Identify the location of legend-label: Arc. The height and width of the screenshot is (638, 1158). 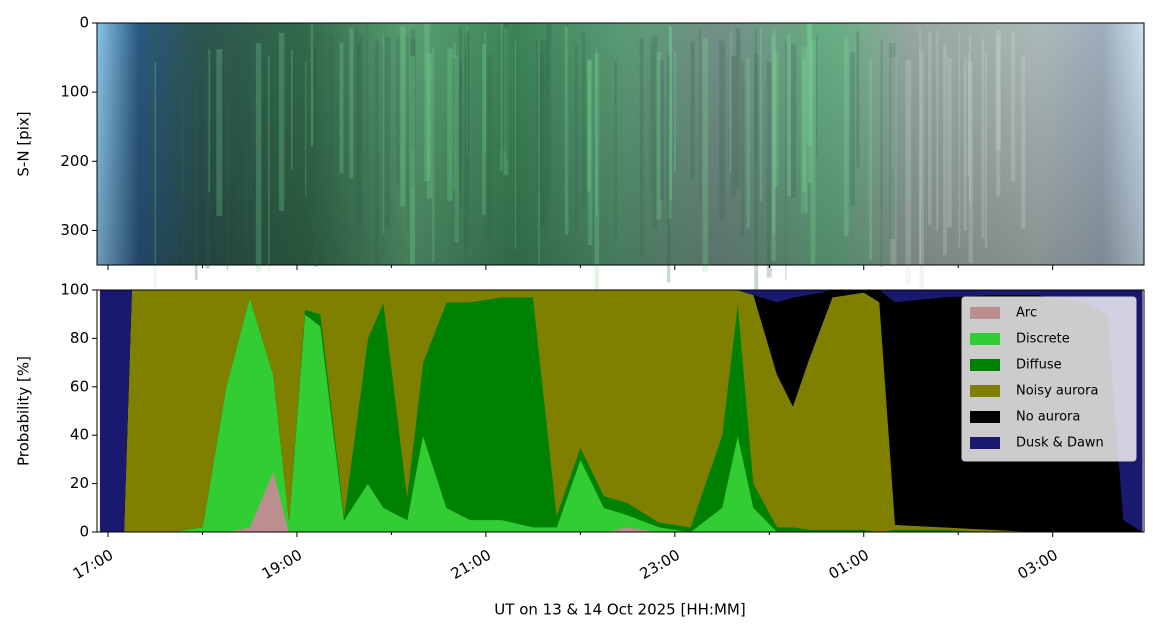
(1026, 313).